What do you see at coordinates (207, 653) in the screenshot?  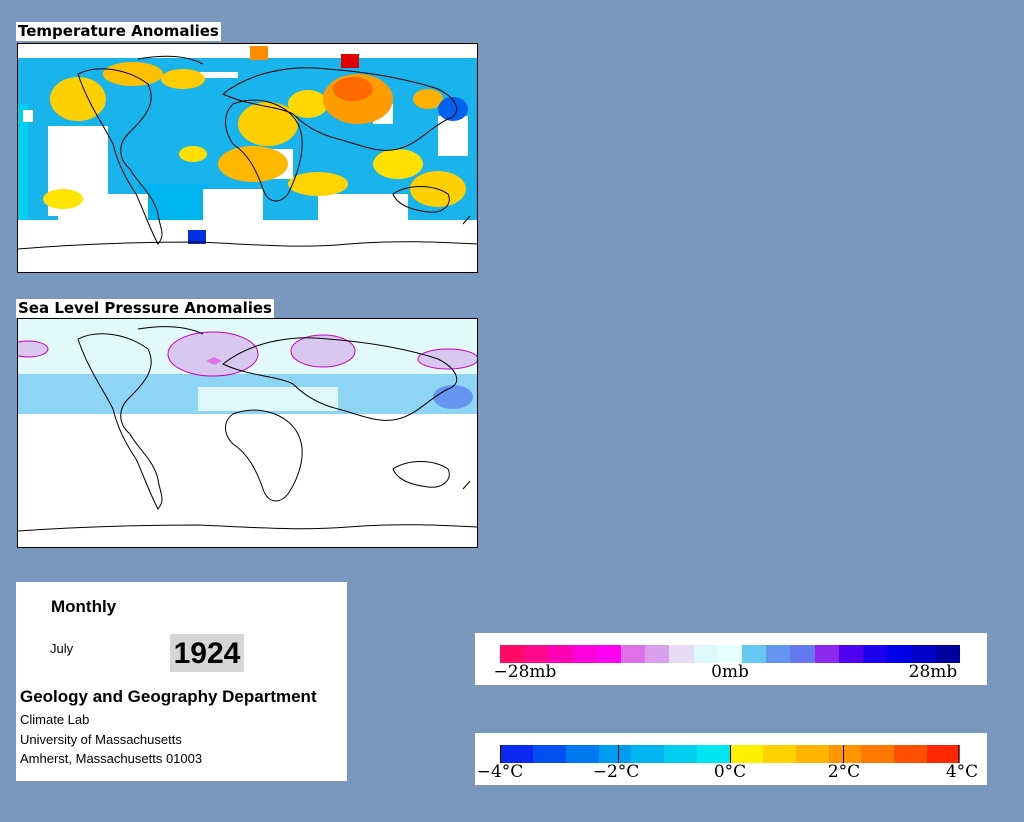 I see `year-label: 1924` at bounding box center [207, 653].